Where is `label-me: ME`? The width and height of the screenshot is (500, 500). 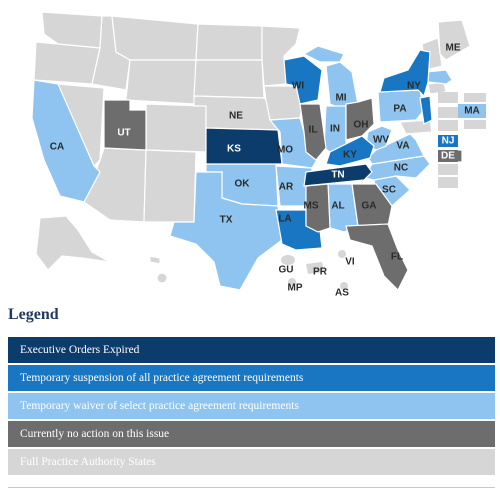
label-me: ME is located at coordinates (453, 48).